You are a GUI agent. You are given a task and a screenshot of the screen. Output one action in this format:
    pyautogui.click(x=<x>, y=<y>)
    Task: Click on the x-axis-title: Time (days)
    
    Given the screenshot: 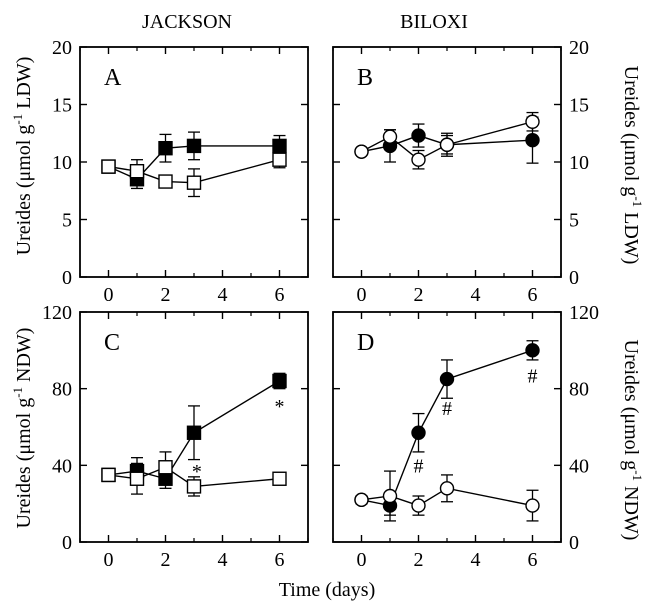 What is the action you would take?
    pyautogui.click(x=327, y=590)
    